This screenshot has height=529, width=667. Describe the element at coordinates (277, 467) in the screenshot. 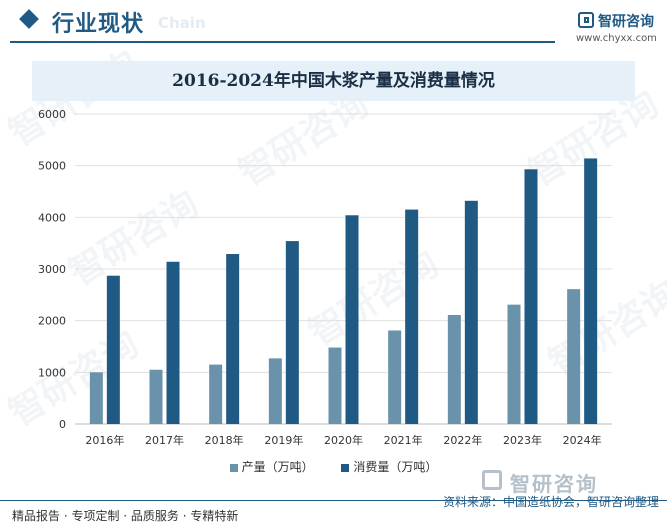

I see `legend-label-production: 产量（万吨）` at that location.